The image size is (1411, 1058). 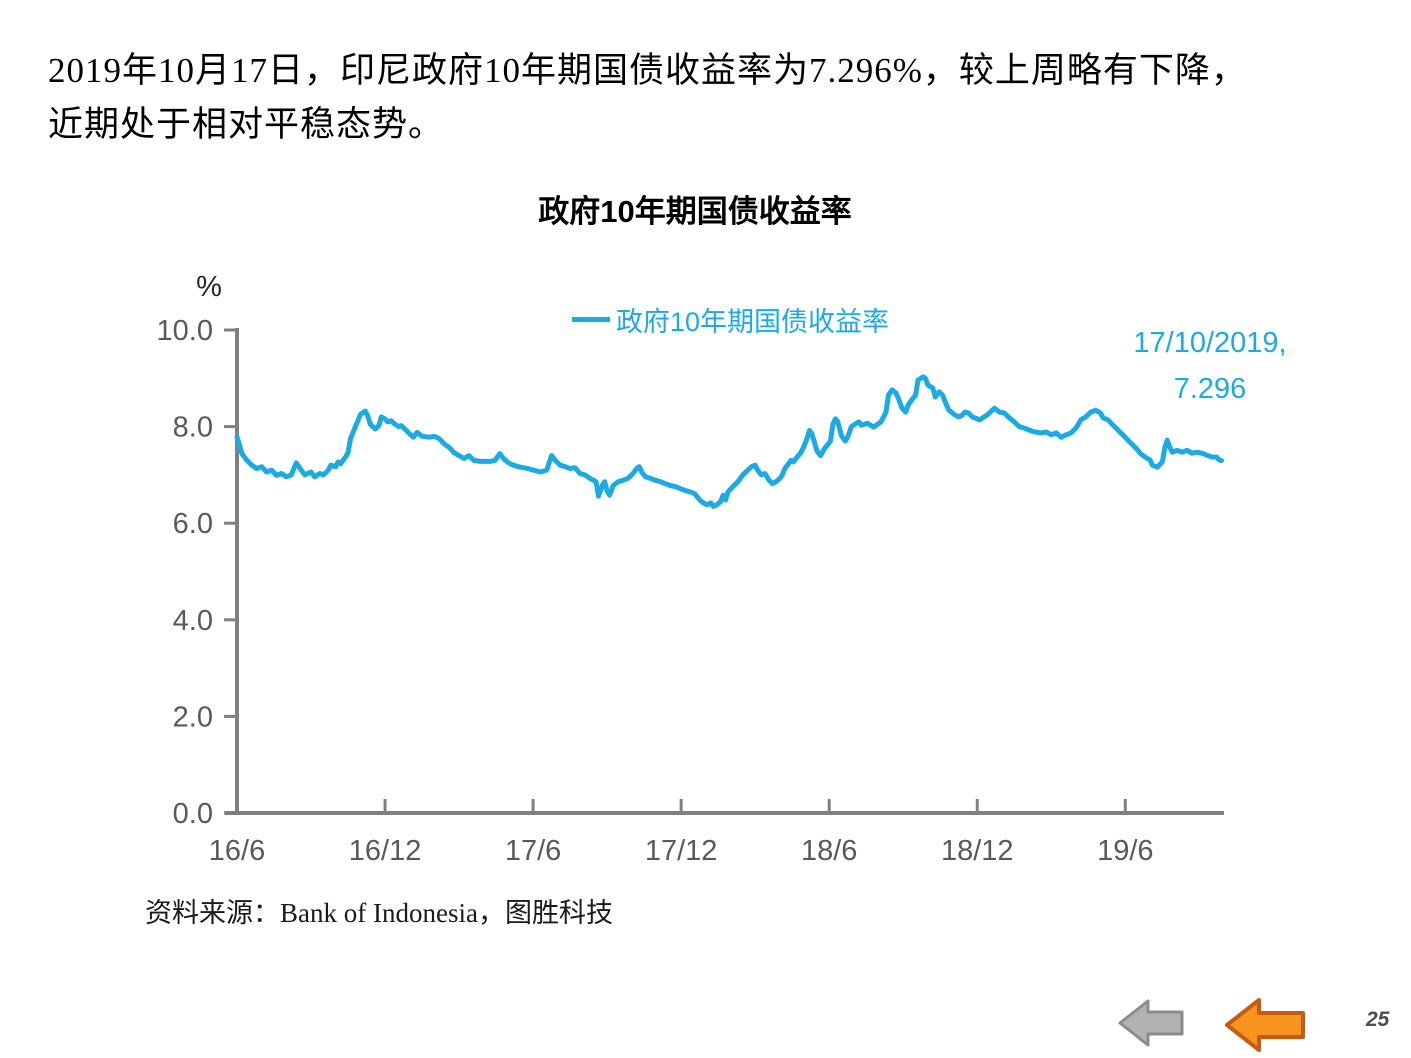 I want to click on y-tick-label: 2.0, so click(x=193, y=717).